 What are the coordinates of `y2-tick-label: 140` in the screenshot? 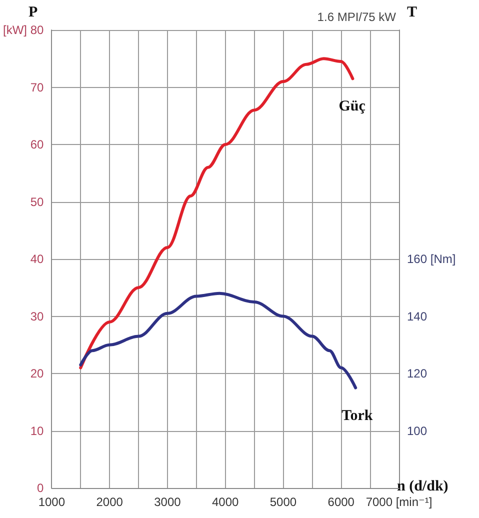 It's located at (417, 316).